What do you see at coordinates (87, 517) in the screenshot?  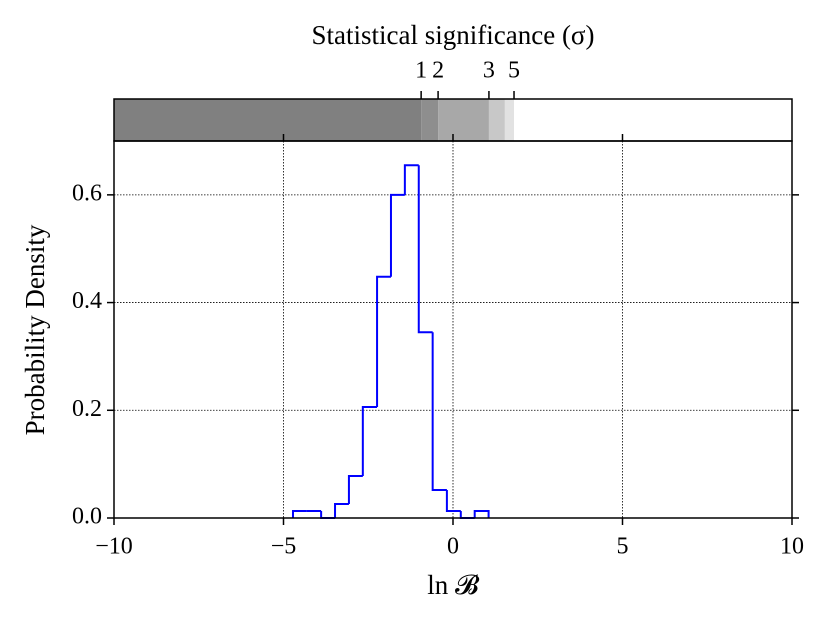 I see `y-tick-label: 0.0` at bounding box center [87, 517].